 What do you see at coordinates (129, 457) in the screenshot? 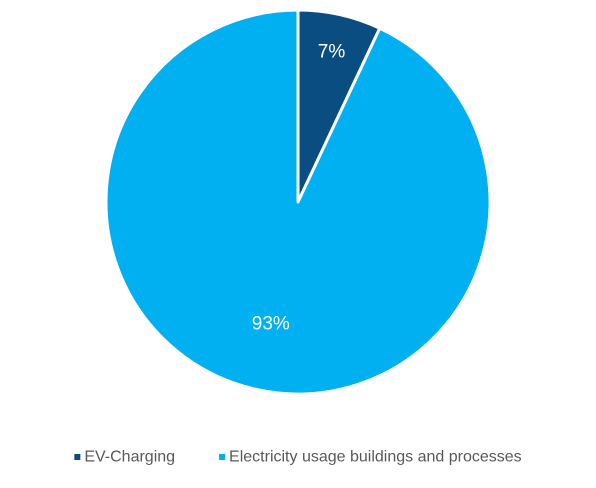
I see `legend-label-1: EV-Charging` at bounding box center [129, 457].